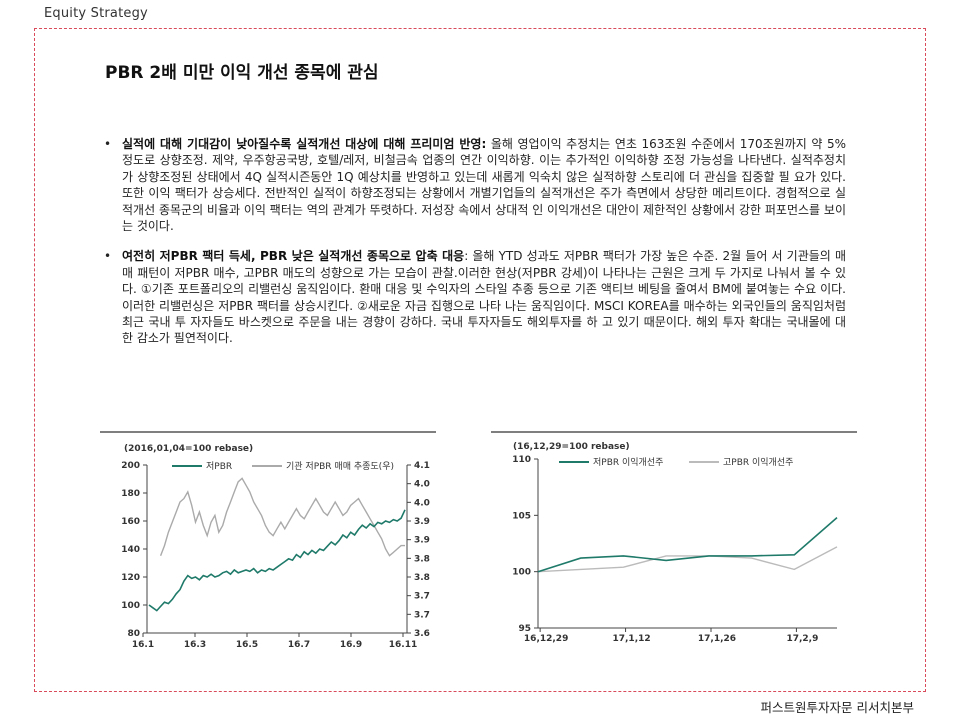 The width and height of the screenshot is (960, 720). What do you see at coordinates (687, 544) in the screenshot?
I see `series-line-low-pbr-improvers` at bounding box center [687, 544].